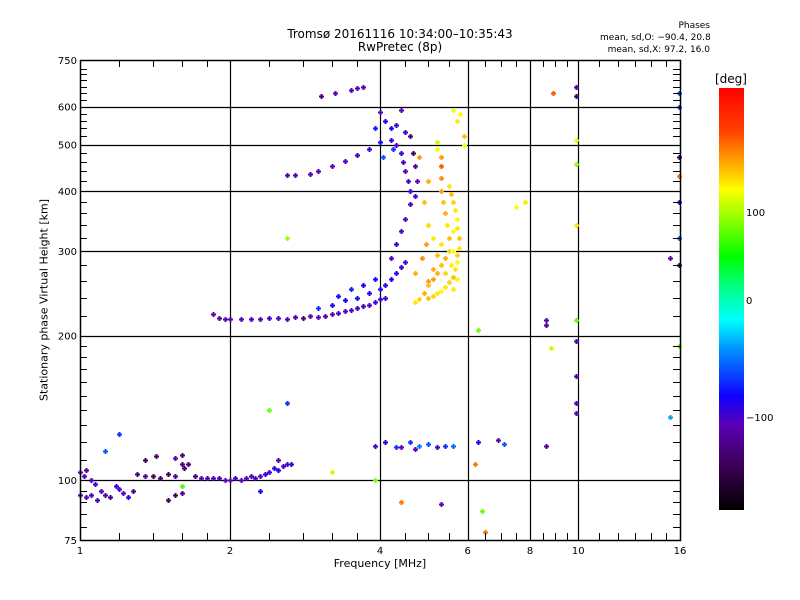 The width and height of the screenshot is (800, 600). Describe the element at coordinates (744, 291) in the screenshot. I see `colorbar: [deg] 100 0 −100` at that location.